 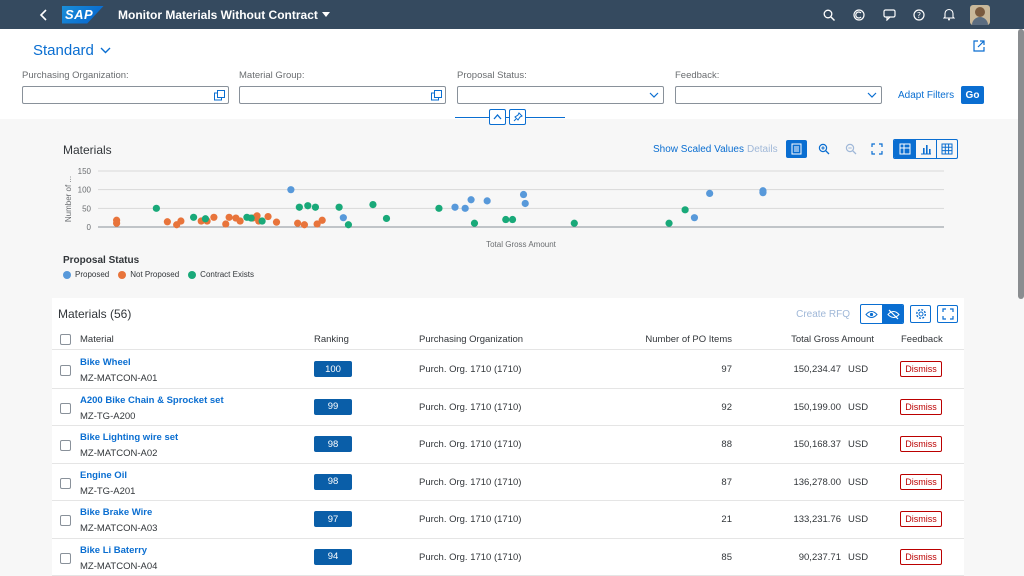 What do you see at coordinates (221, 274) in the screenshot?
I see `legend-item-contract-exists: Contract Exists` at bounding box center [221, 274].